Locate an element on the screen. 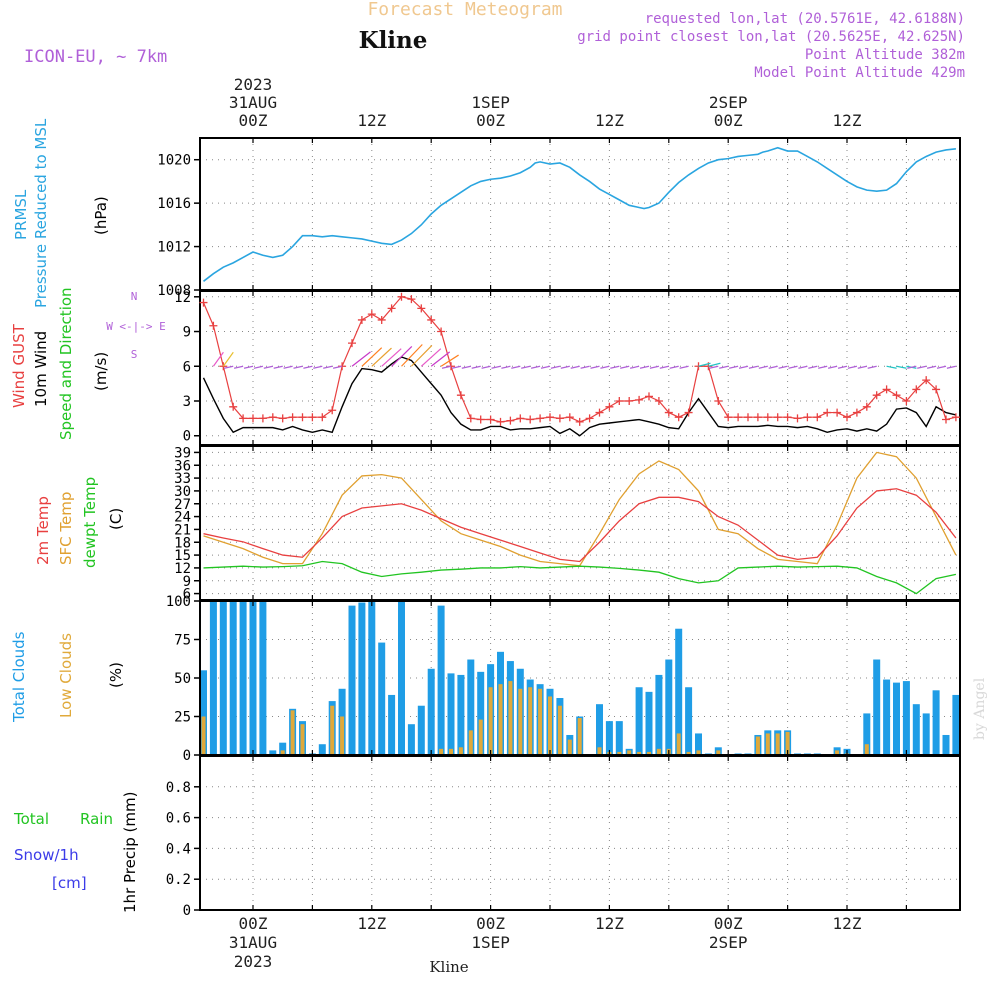 The height and width of the screenshot is (1000, 1000). panel-precip: 0 0.2 0.4 0.6 0.8 is located at coordinates (563, 837).